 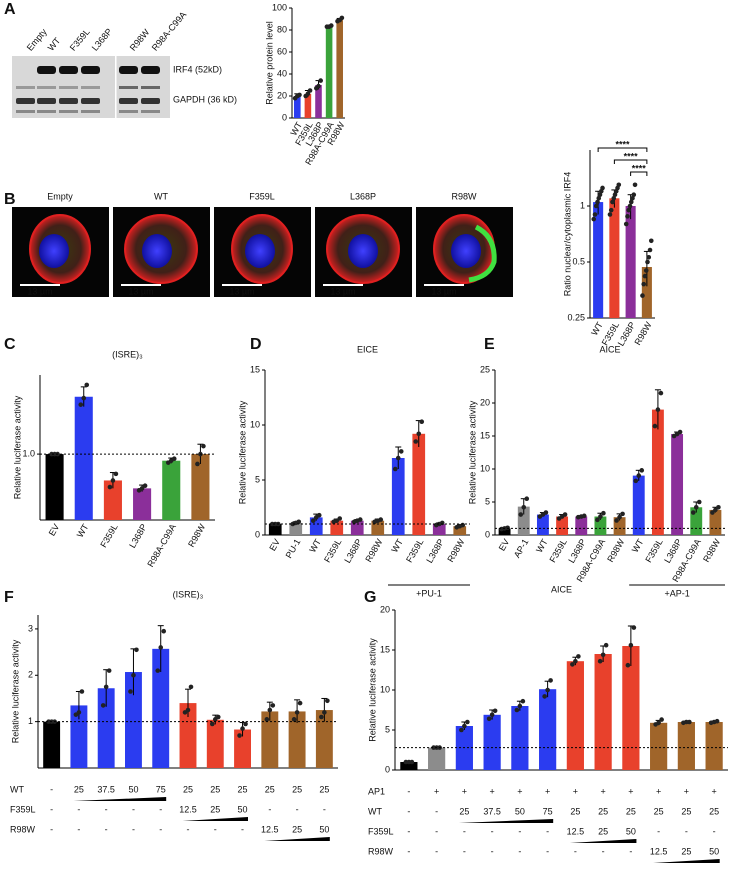 What do you see at coordinates (381, 831) in the screenshot?
I see `dose-row-name: F359L` at bounding box center [381, 831].